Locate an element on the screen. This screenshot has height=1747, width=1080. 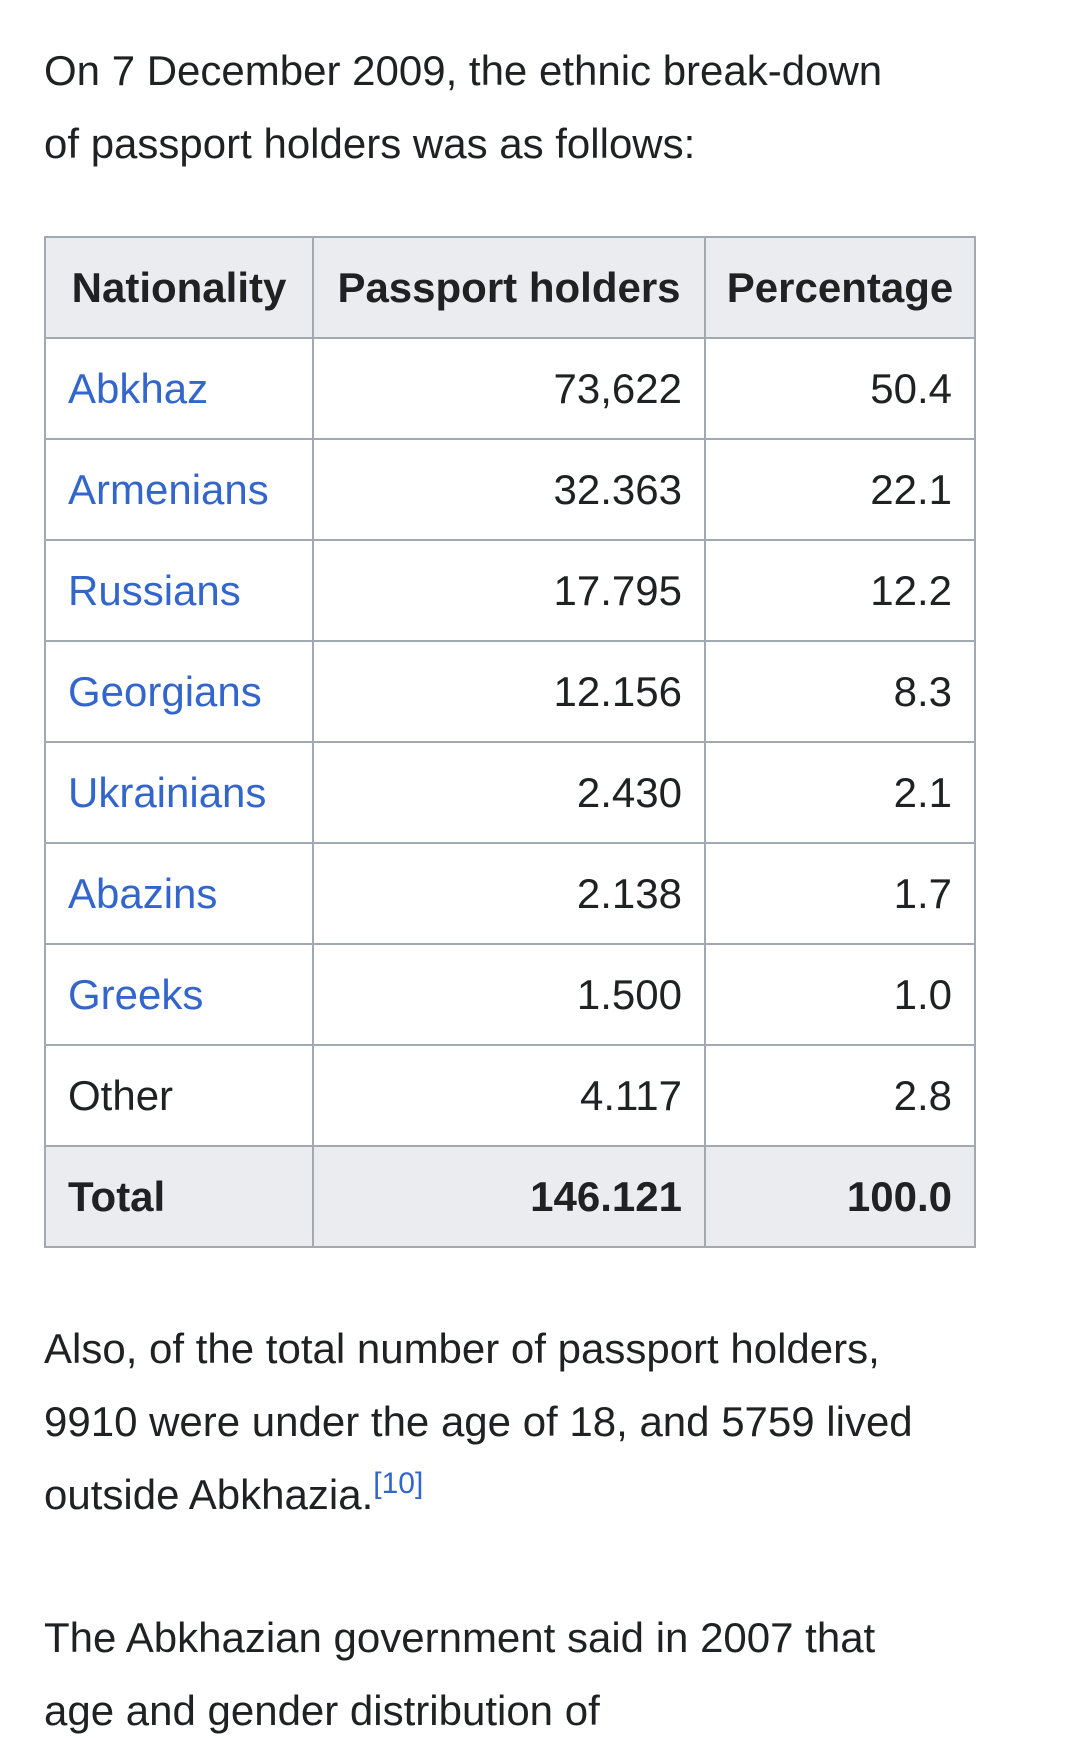
nationality-link: Abkhaz is located at coordinates (138, 388).